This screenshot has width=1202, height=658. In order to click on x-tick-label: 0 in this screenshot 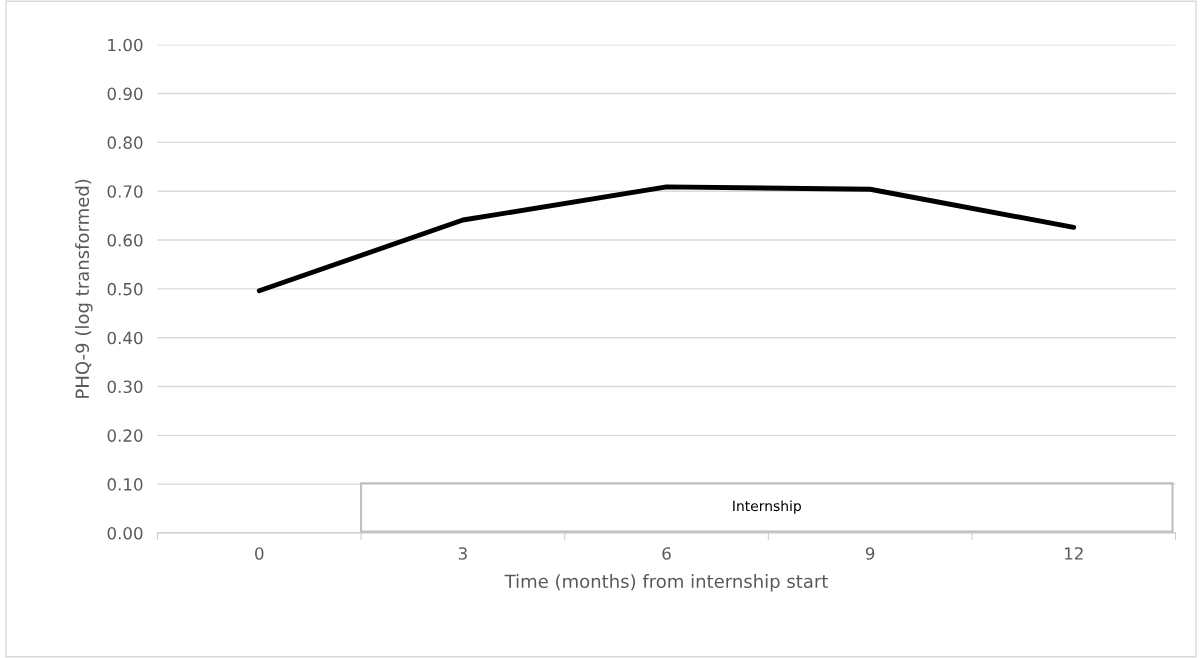, I will do `click(259, 553)`.